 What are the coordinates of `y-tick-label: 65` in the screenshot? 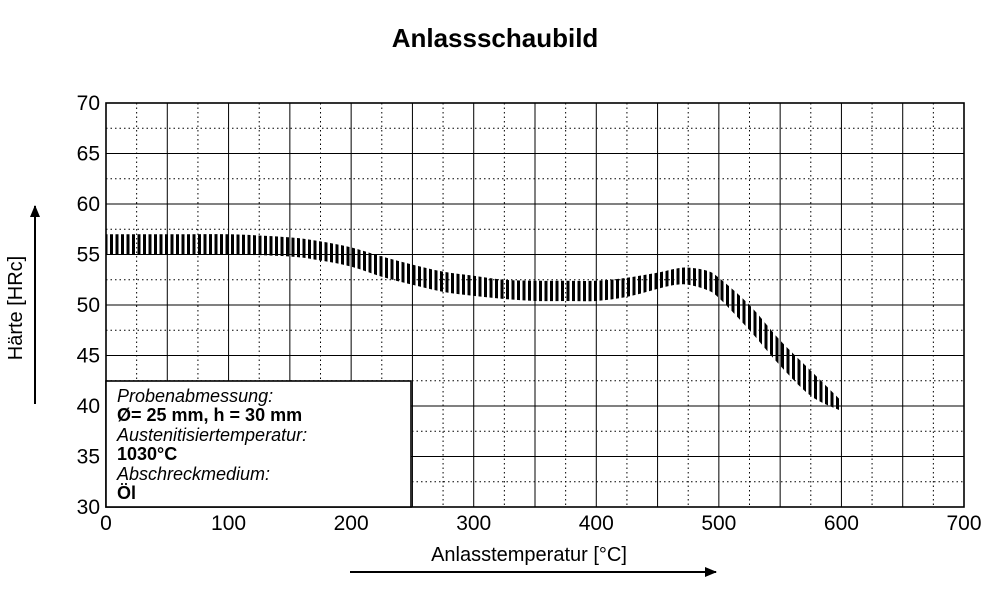 It's located at (88, 154).